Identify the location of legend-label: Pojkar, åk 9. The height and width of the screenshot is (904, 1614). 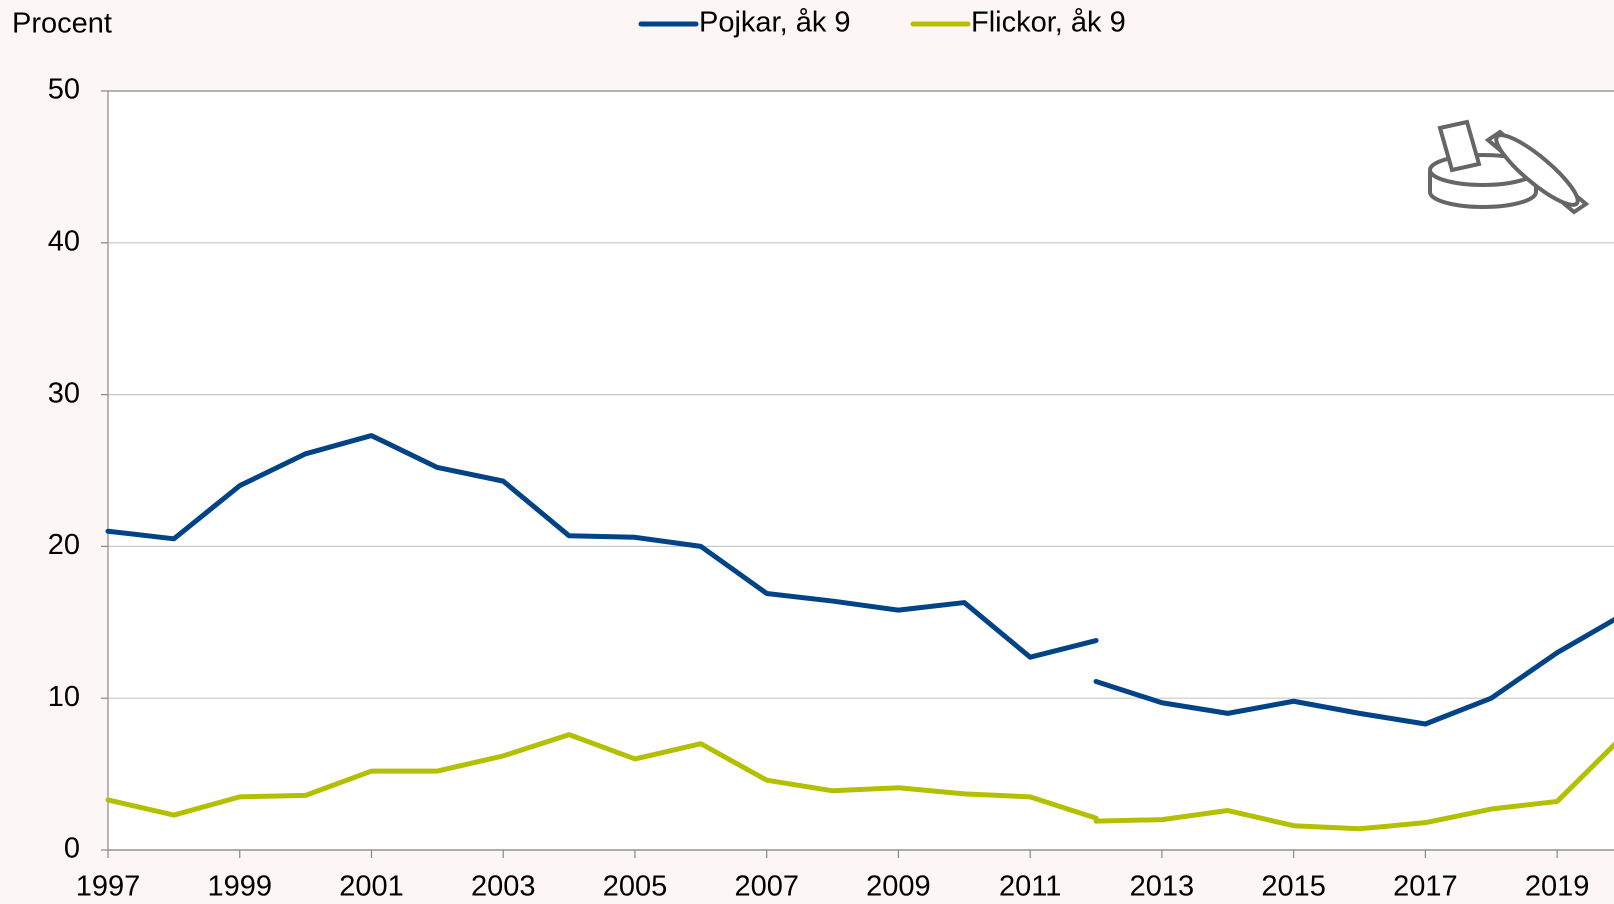
(775, 23).